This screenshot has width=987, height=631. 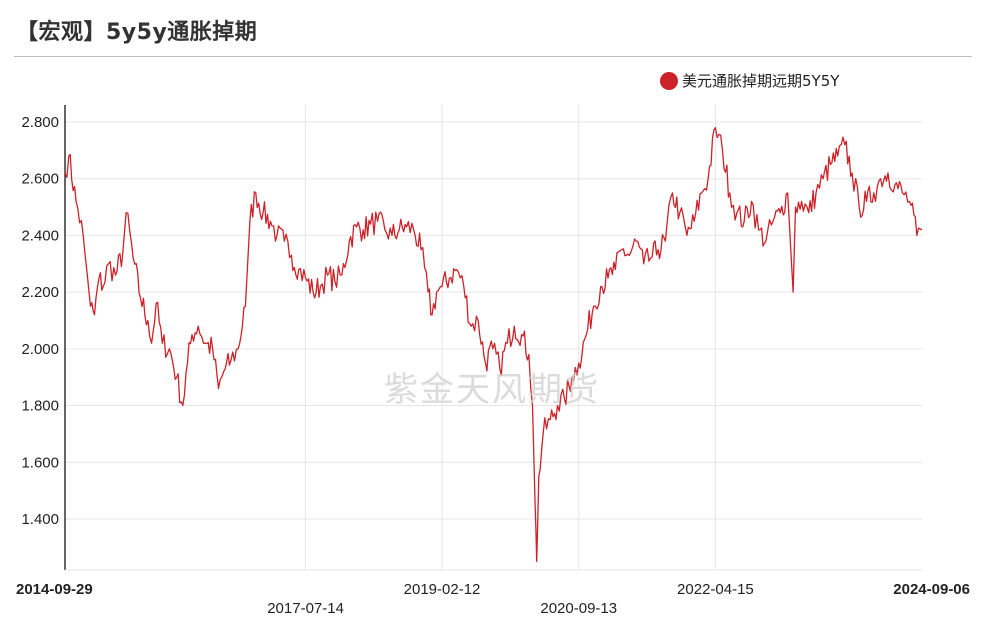 I want to click on y-tick-label: 2.400, so click(x=40, y=235).